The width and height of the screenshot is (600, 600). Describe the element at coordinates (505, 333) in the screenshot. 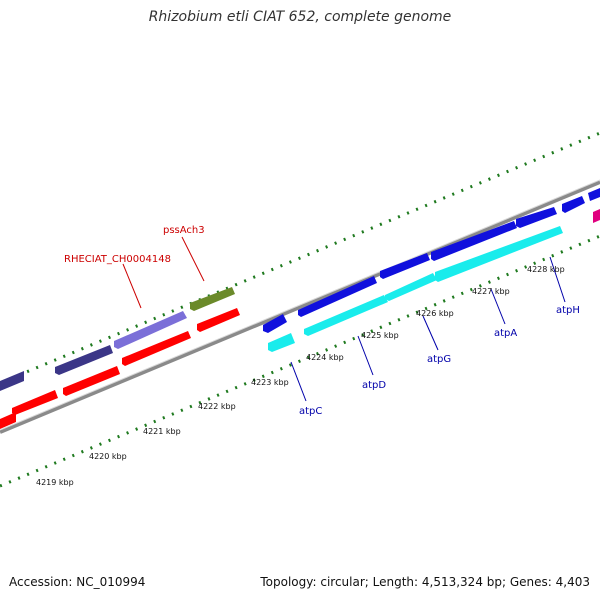

I see `gene-label-atpA: atpA` at that location.